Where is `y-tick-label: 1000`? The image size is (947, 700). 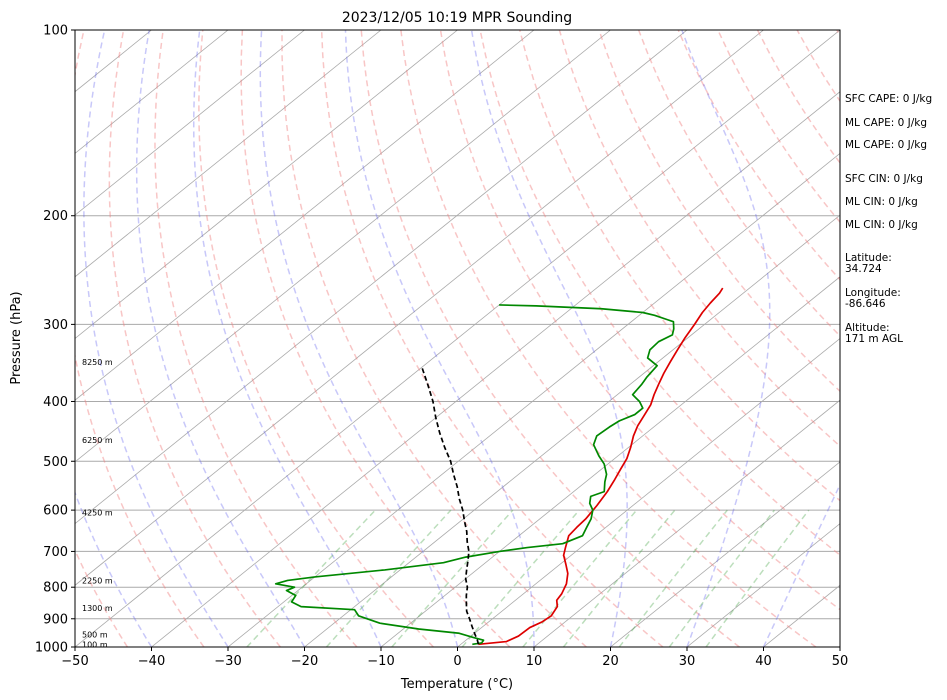 y-tick-label: 1000 is located at coordinates (51, 648).